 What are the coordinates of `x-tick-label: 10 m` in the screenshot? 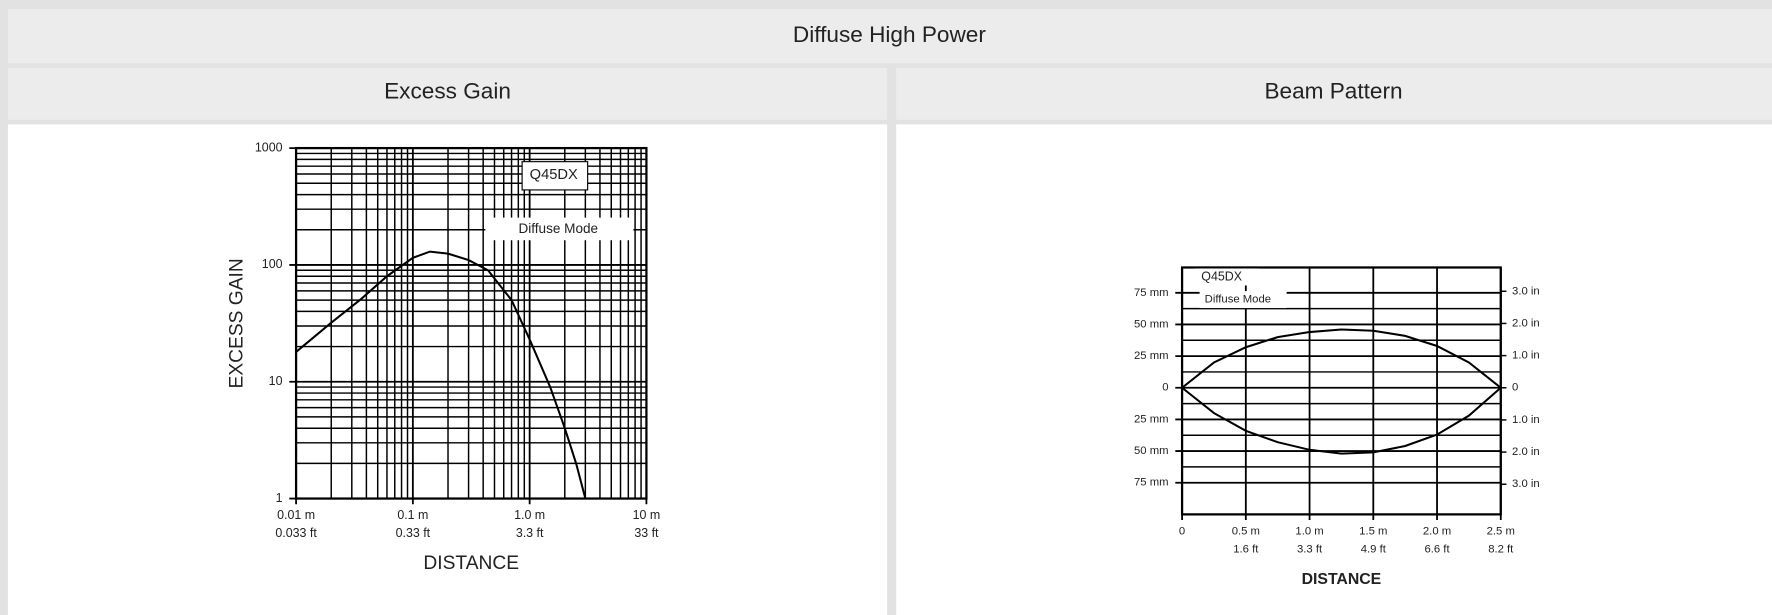 It's located at (647, 515).